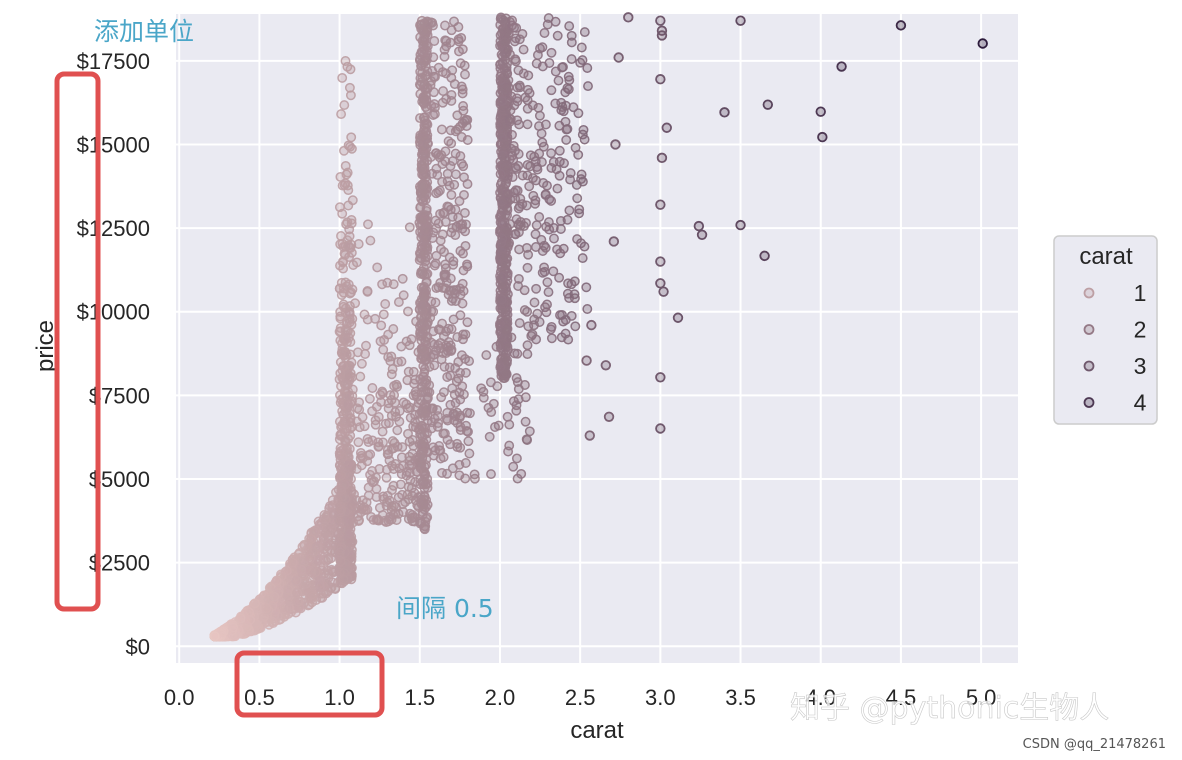 The image size is (1182, 760). Describe the element at coordinates (419, 697) in the screenshot. I see `x-tick-label: 1.5` at that location.